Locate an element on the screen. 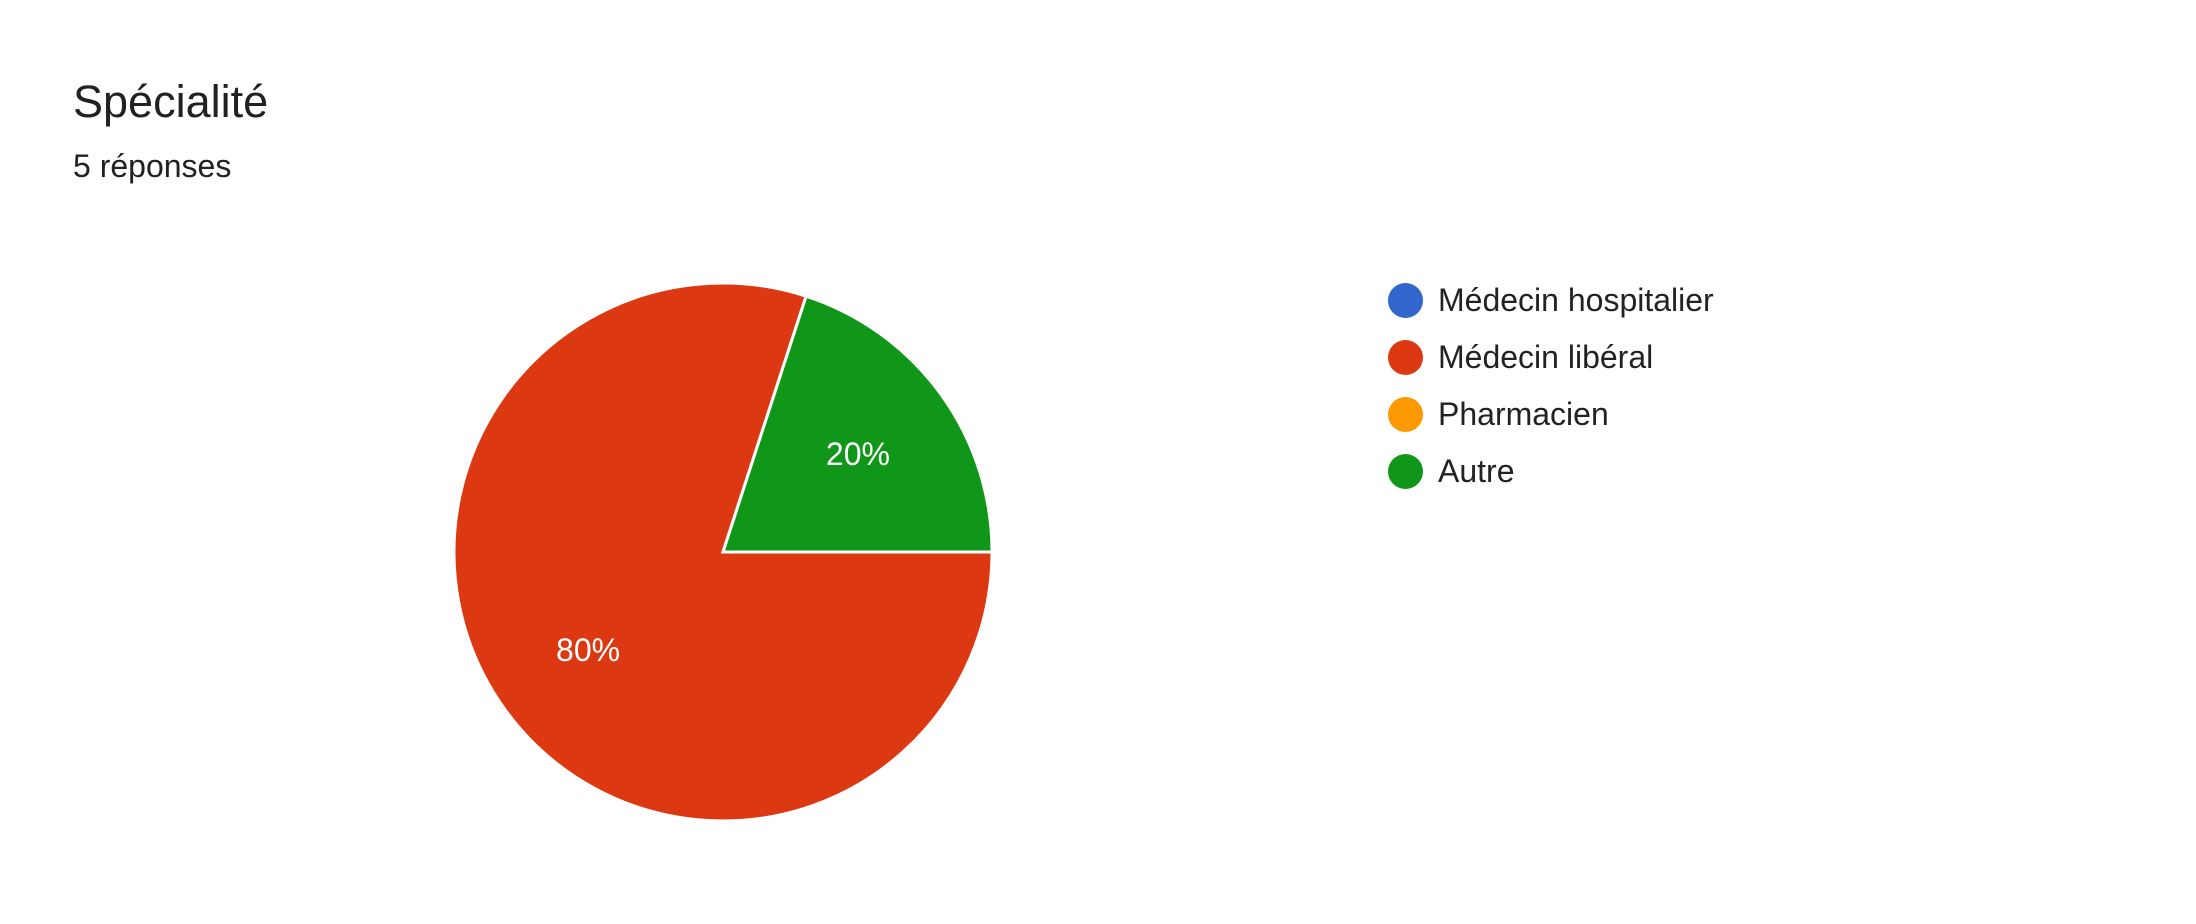 The image size is (2196, 924). legend-label: Autre is located at coordinates (1476, 470).